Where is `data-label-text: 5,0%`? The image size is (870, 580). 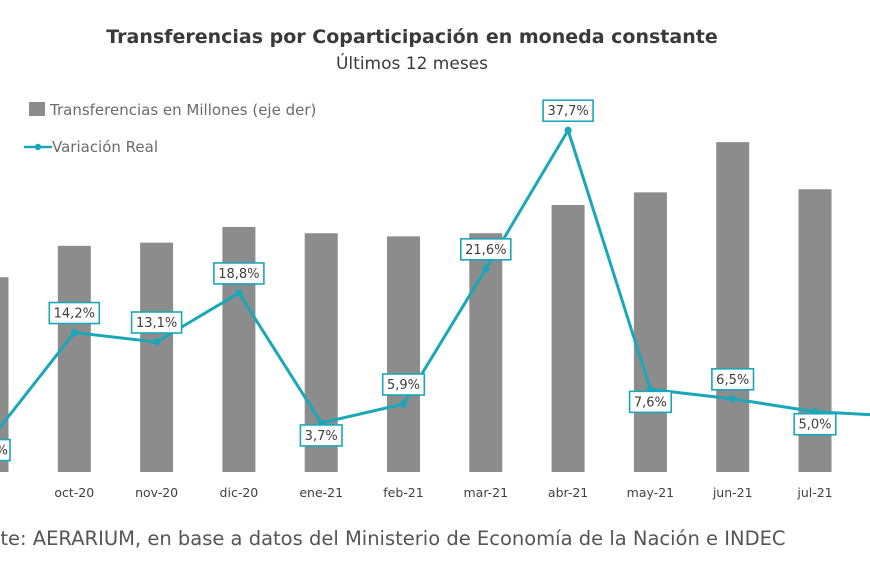 data-label-text: 5,0% is located at coordinates (814, 425).